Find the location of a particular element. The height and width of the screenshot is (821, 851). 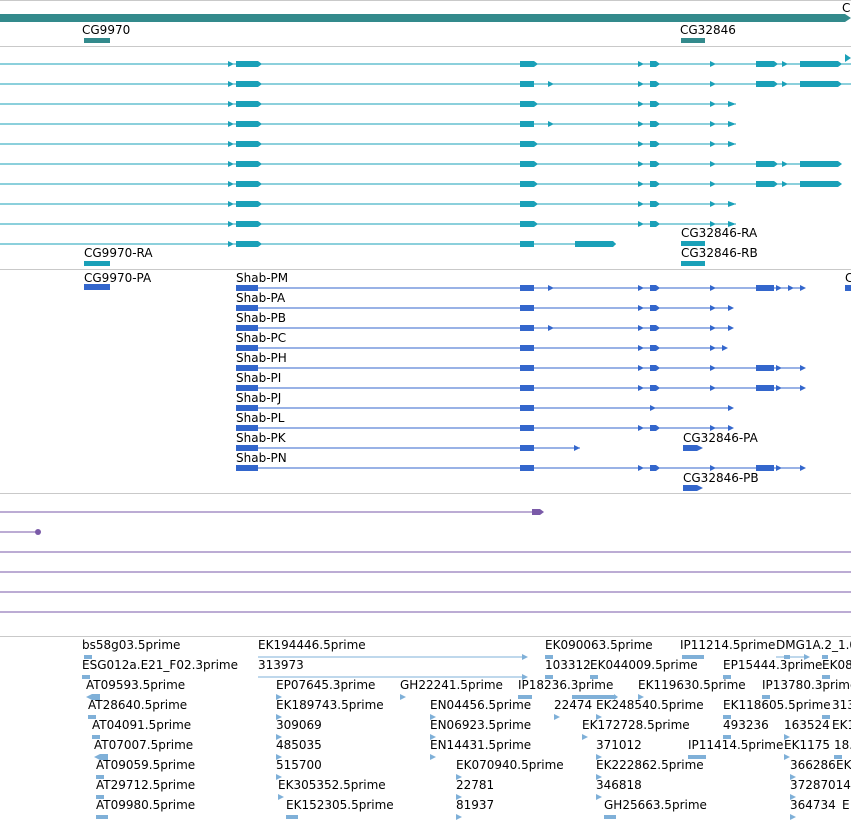

protein-label-cut: C is located at coordinates (848, 278).